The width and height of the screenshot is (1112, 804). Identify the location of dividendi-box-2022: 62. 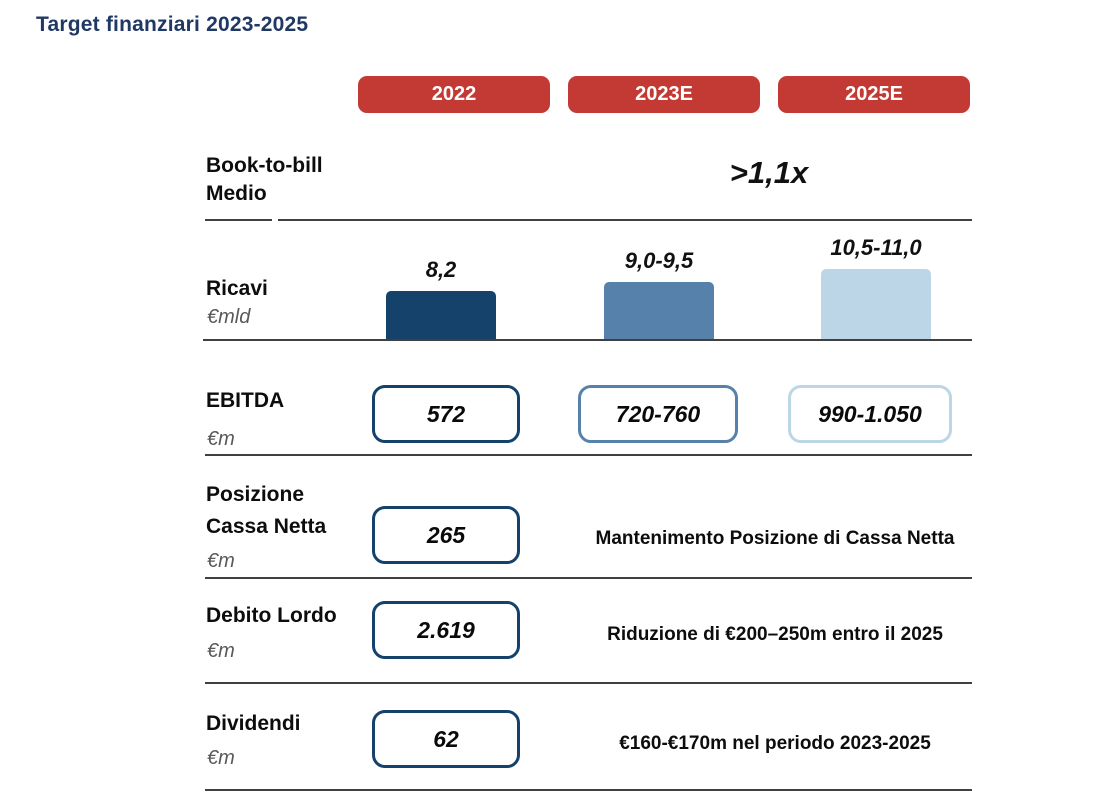
(446, 739).